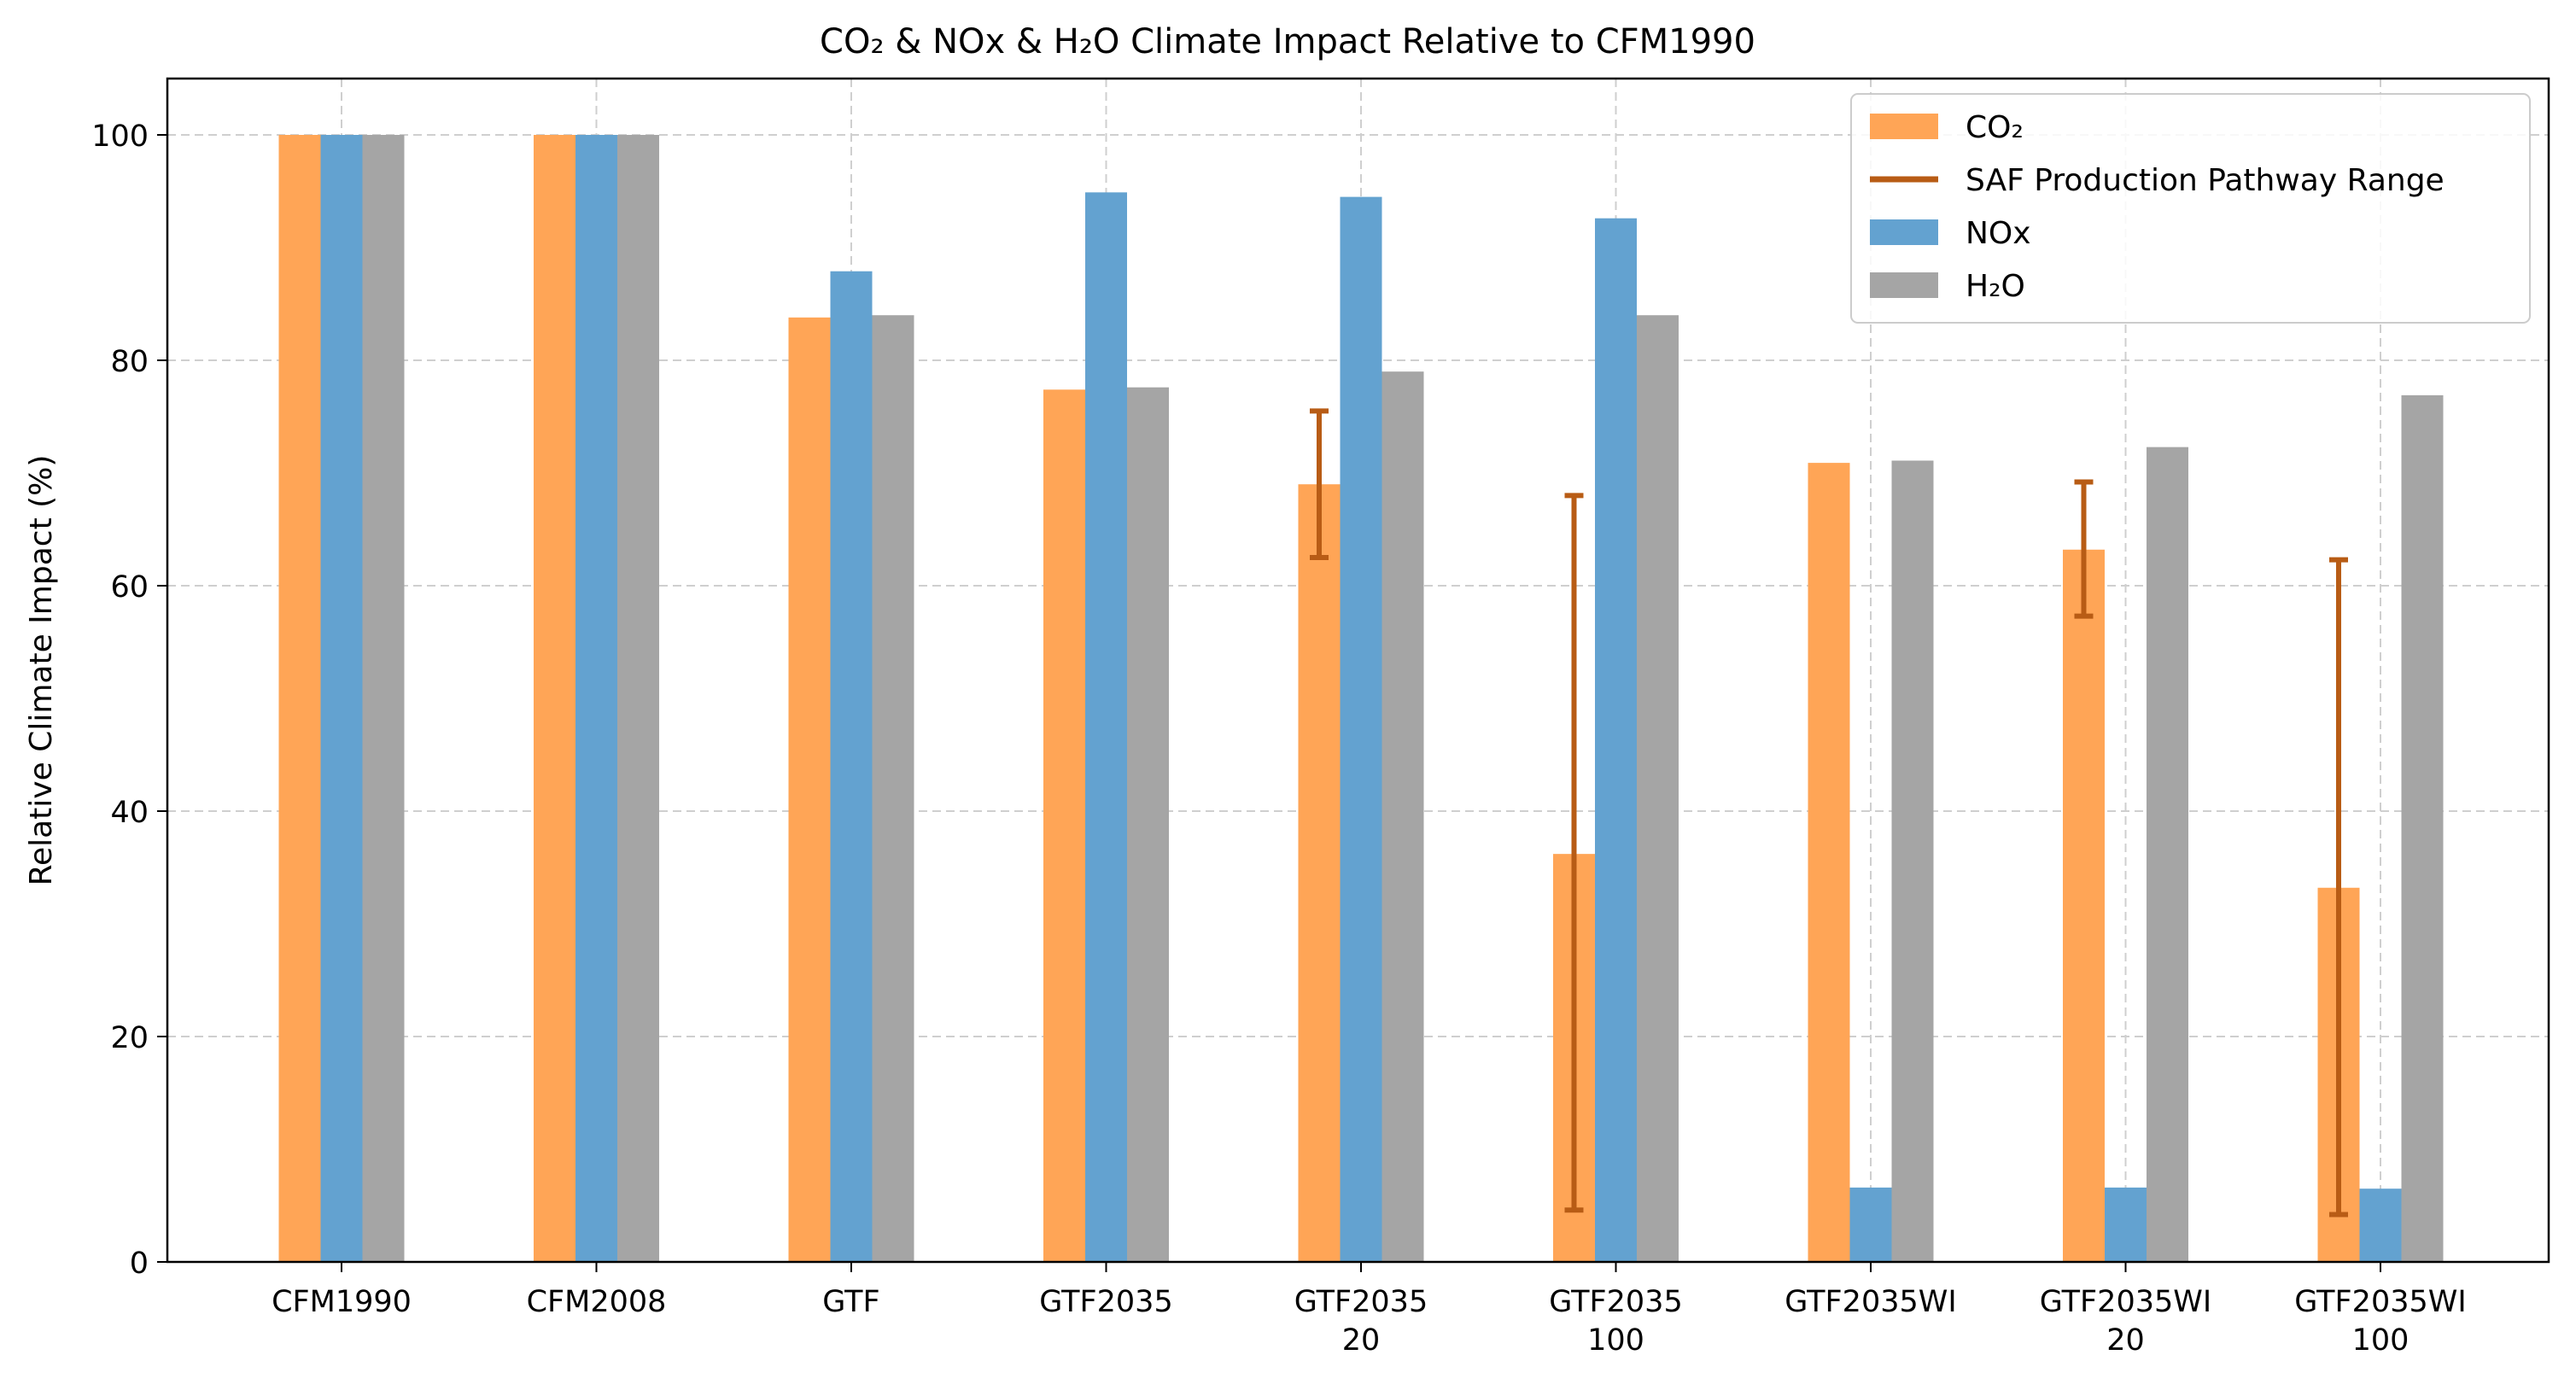 This screenshot has width=2576, height=1390. Describe the element at coordinates (597, 1302) in the screenshot. I see `x-tick-label: CFM2008` at that location.